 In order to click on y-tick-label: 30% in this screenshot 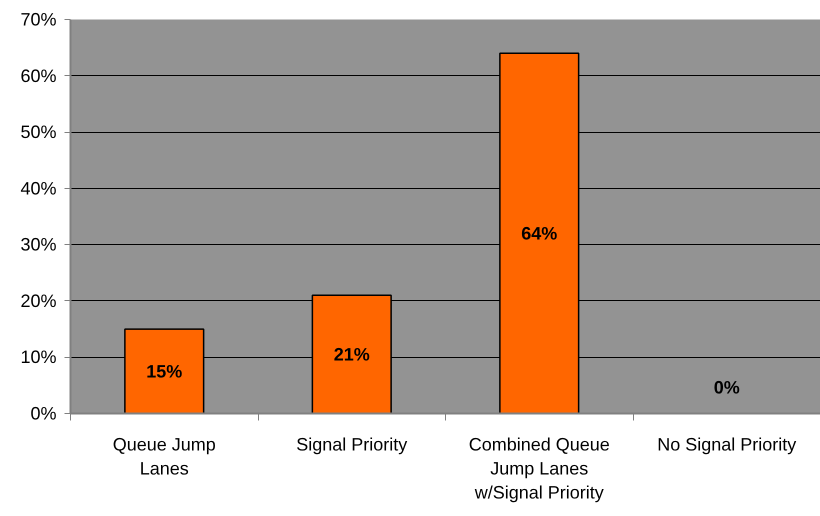, I will do `click(38, 244)`.